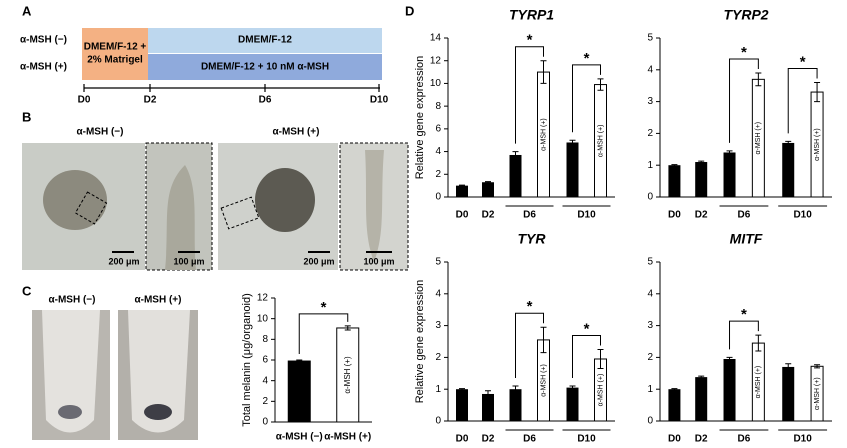 Image resolution: width=847 pixels, height=448 pixels. I want to click on y-tick-label: 0, so click(650, 197).